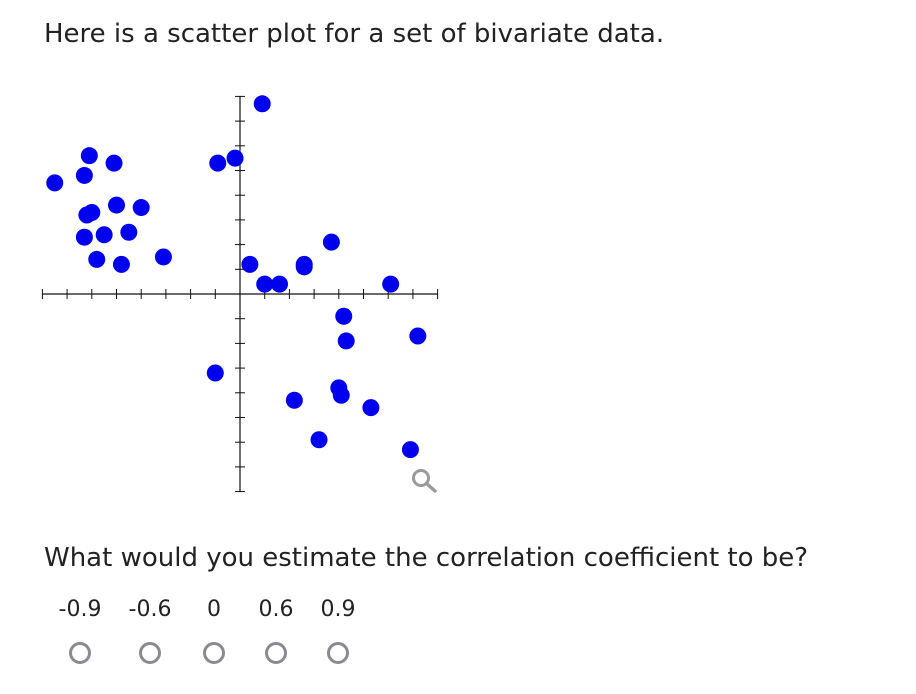 The height and width of the screenshot is (694, 916). Describe the element at coordinates (150, 609) in the screenshot. I see `choice-label: -0.6` at that location.